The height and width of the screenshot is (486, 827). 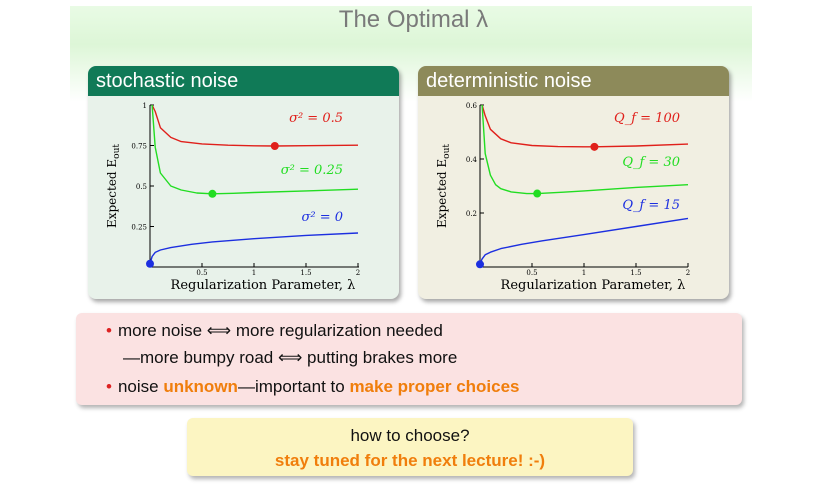 What do you see at coordinates (410, 460) in the screenshot?
I see `callout-answer: stay tuned for the next lecture! :-)` at bounding box center [410, 460].